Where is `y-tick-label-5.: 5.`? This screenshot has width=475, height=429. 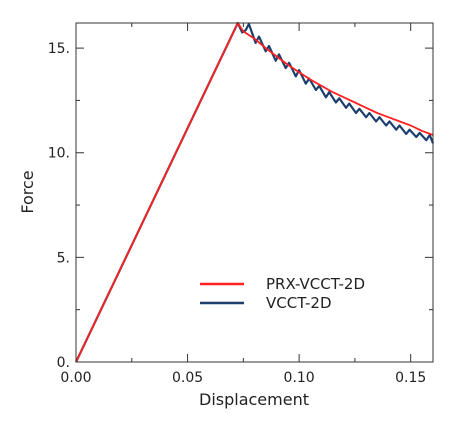
y-tick-label-5.: 5. is located at coordinates (63, 258).